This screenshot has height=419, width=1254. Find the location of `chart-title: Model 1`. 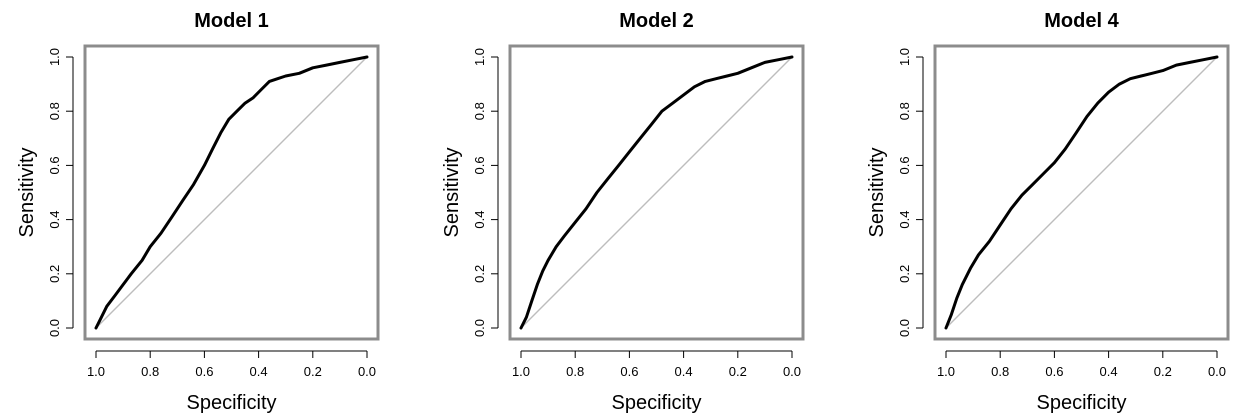

chart-title: Model 1 is located at coordinates (231, 21).